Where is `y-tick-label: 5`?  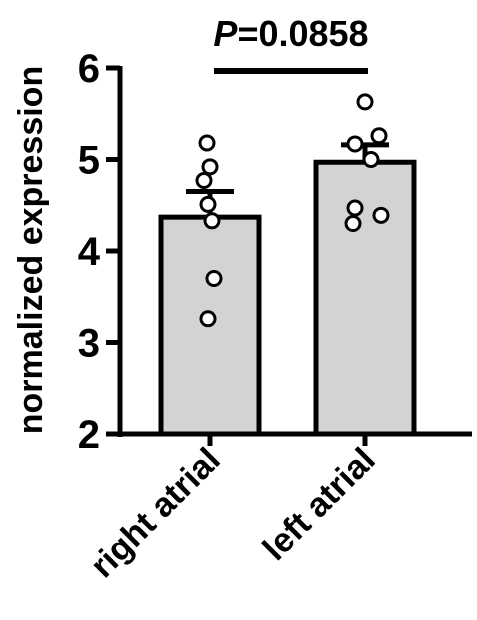 y-tick-label: 5 is located at coordinates (89, 161).